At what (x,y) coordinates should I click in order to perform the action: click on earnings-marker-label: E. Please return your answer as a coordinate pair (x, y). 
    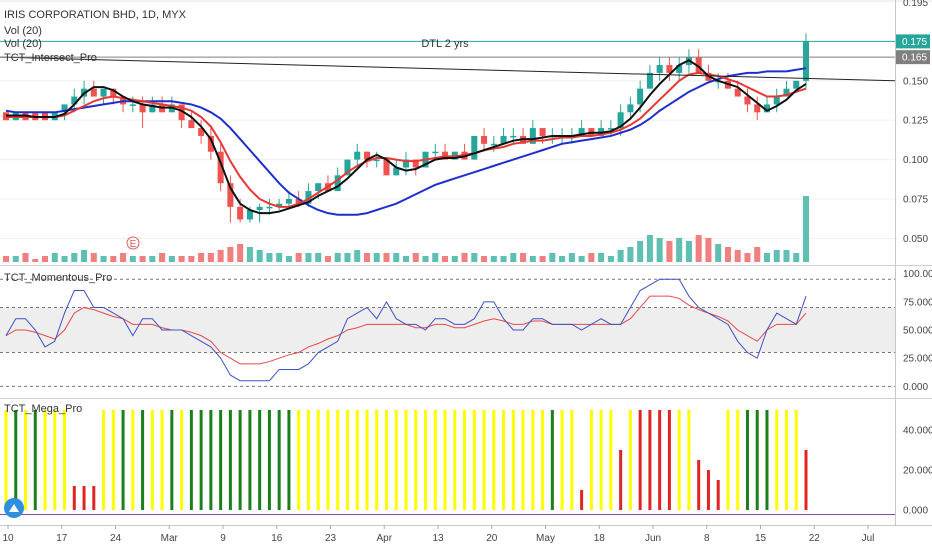
    Looking at the image, I should click on (133, 244).